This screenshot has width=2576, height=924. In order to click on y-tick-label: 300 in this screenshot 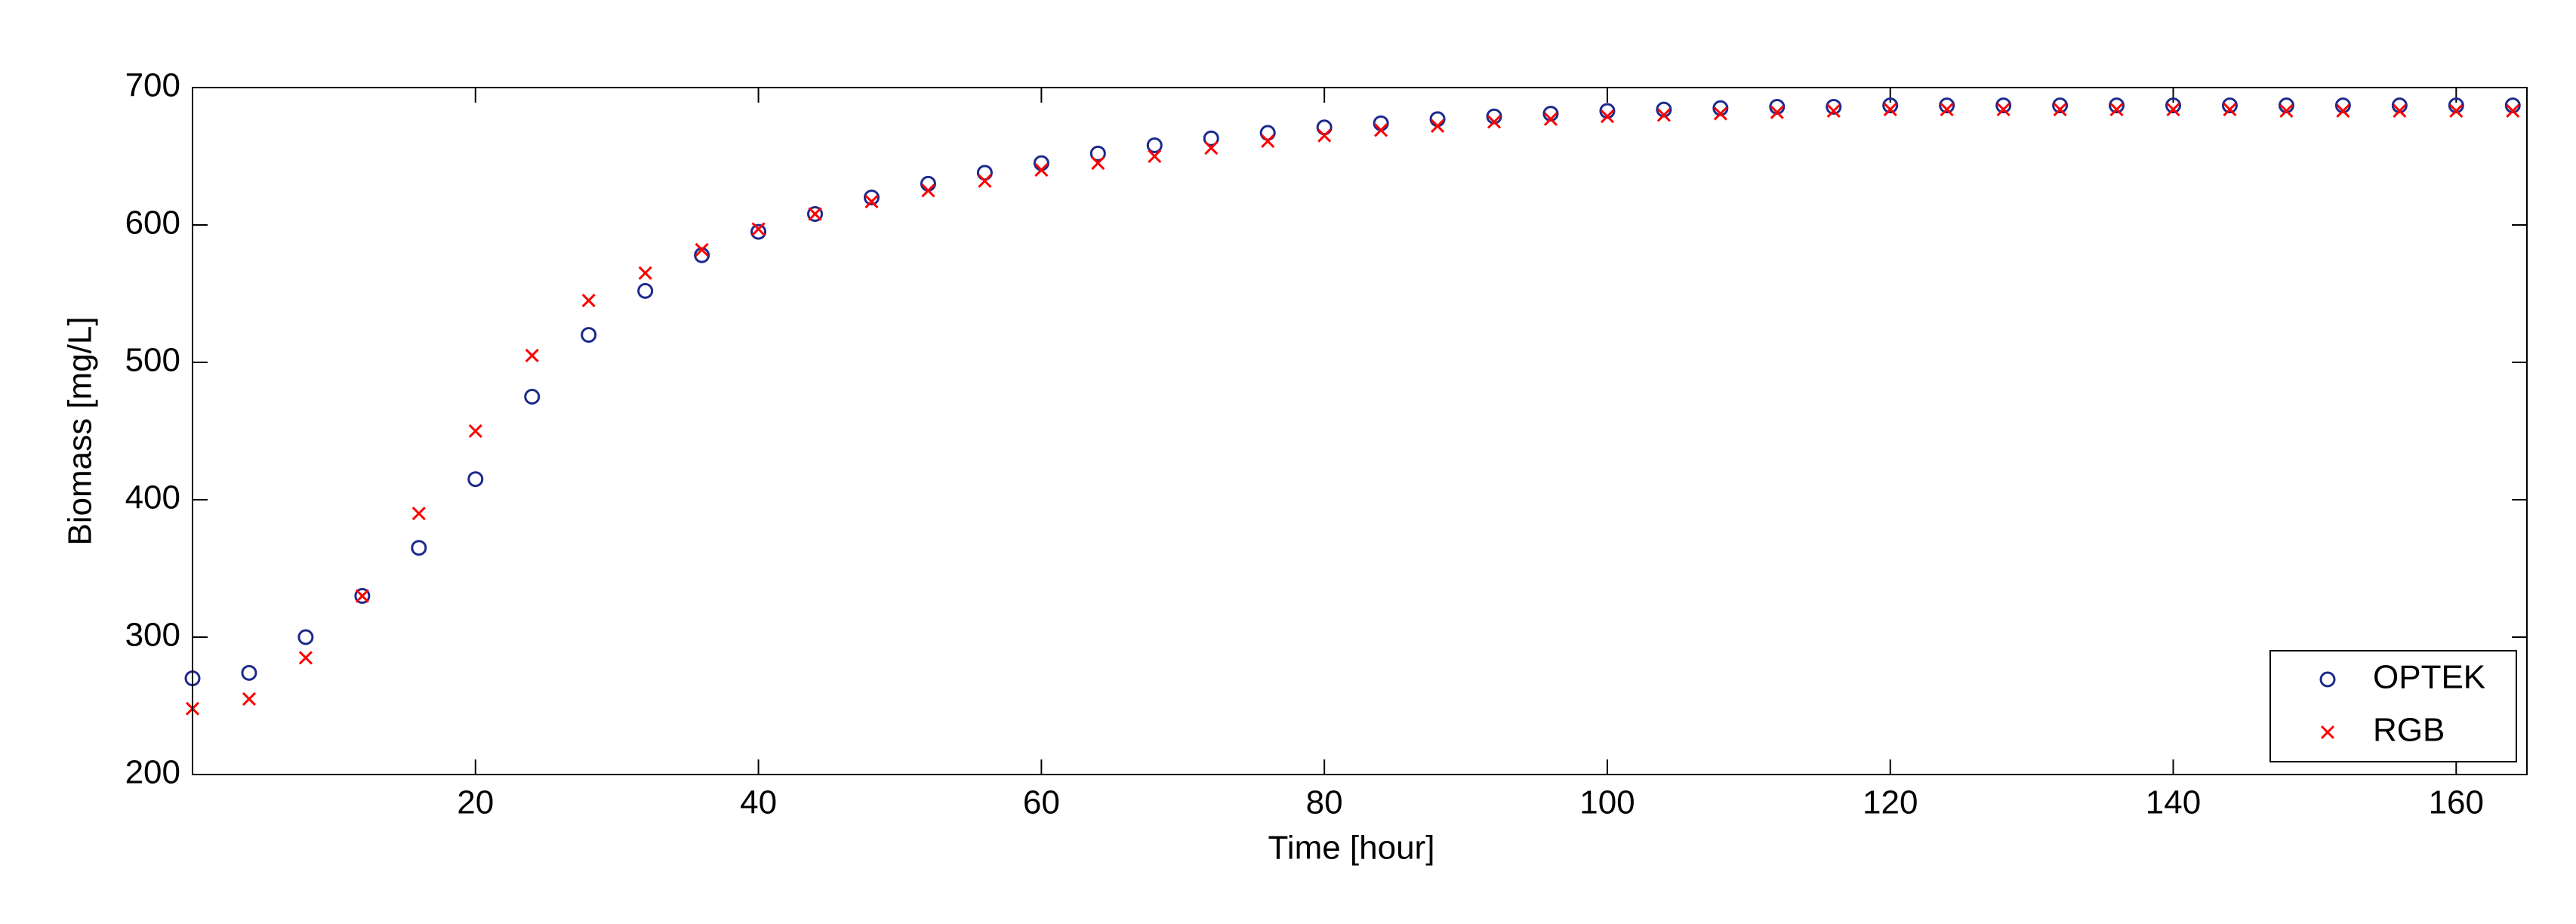, I will do `click(152, 635)`.